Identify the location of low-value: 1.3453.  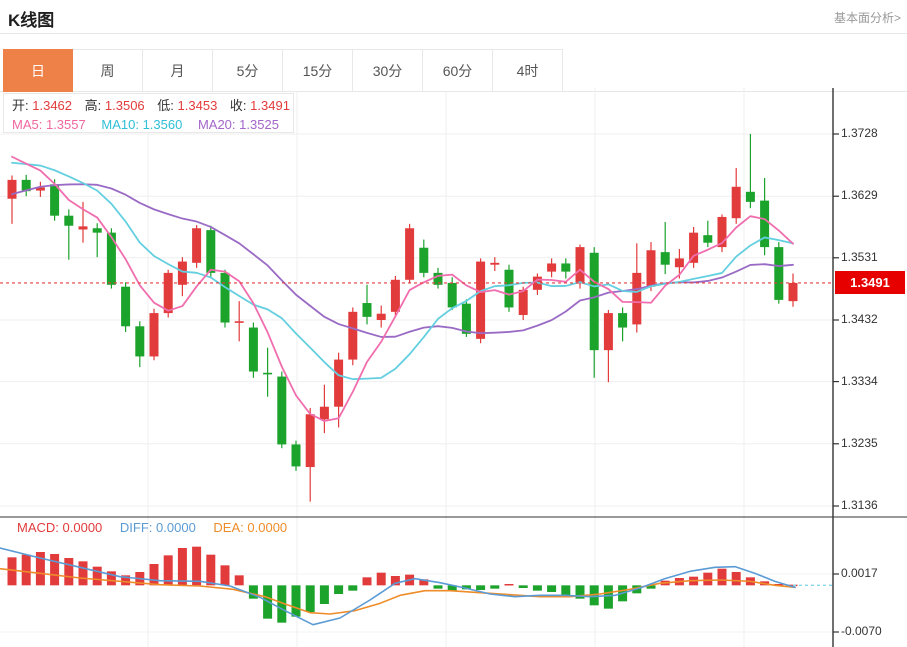
(197, 105).